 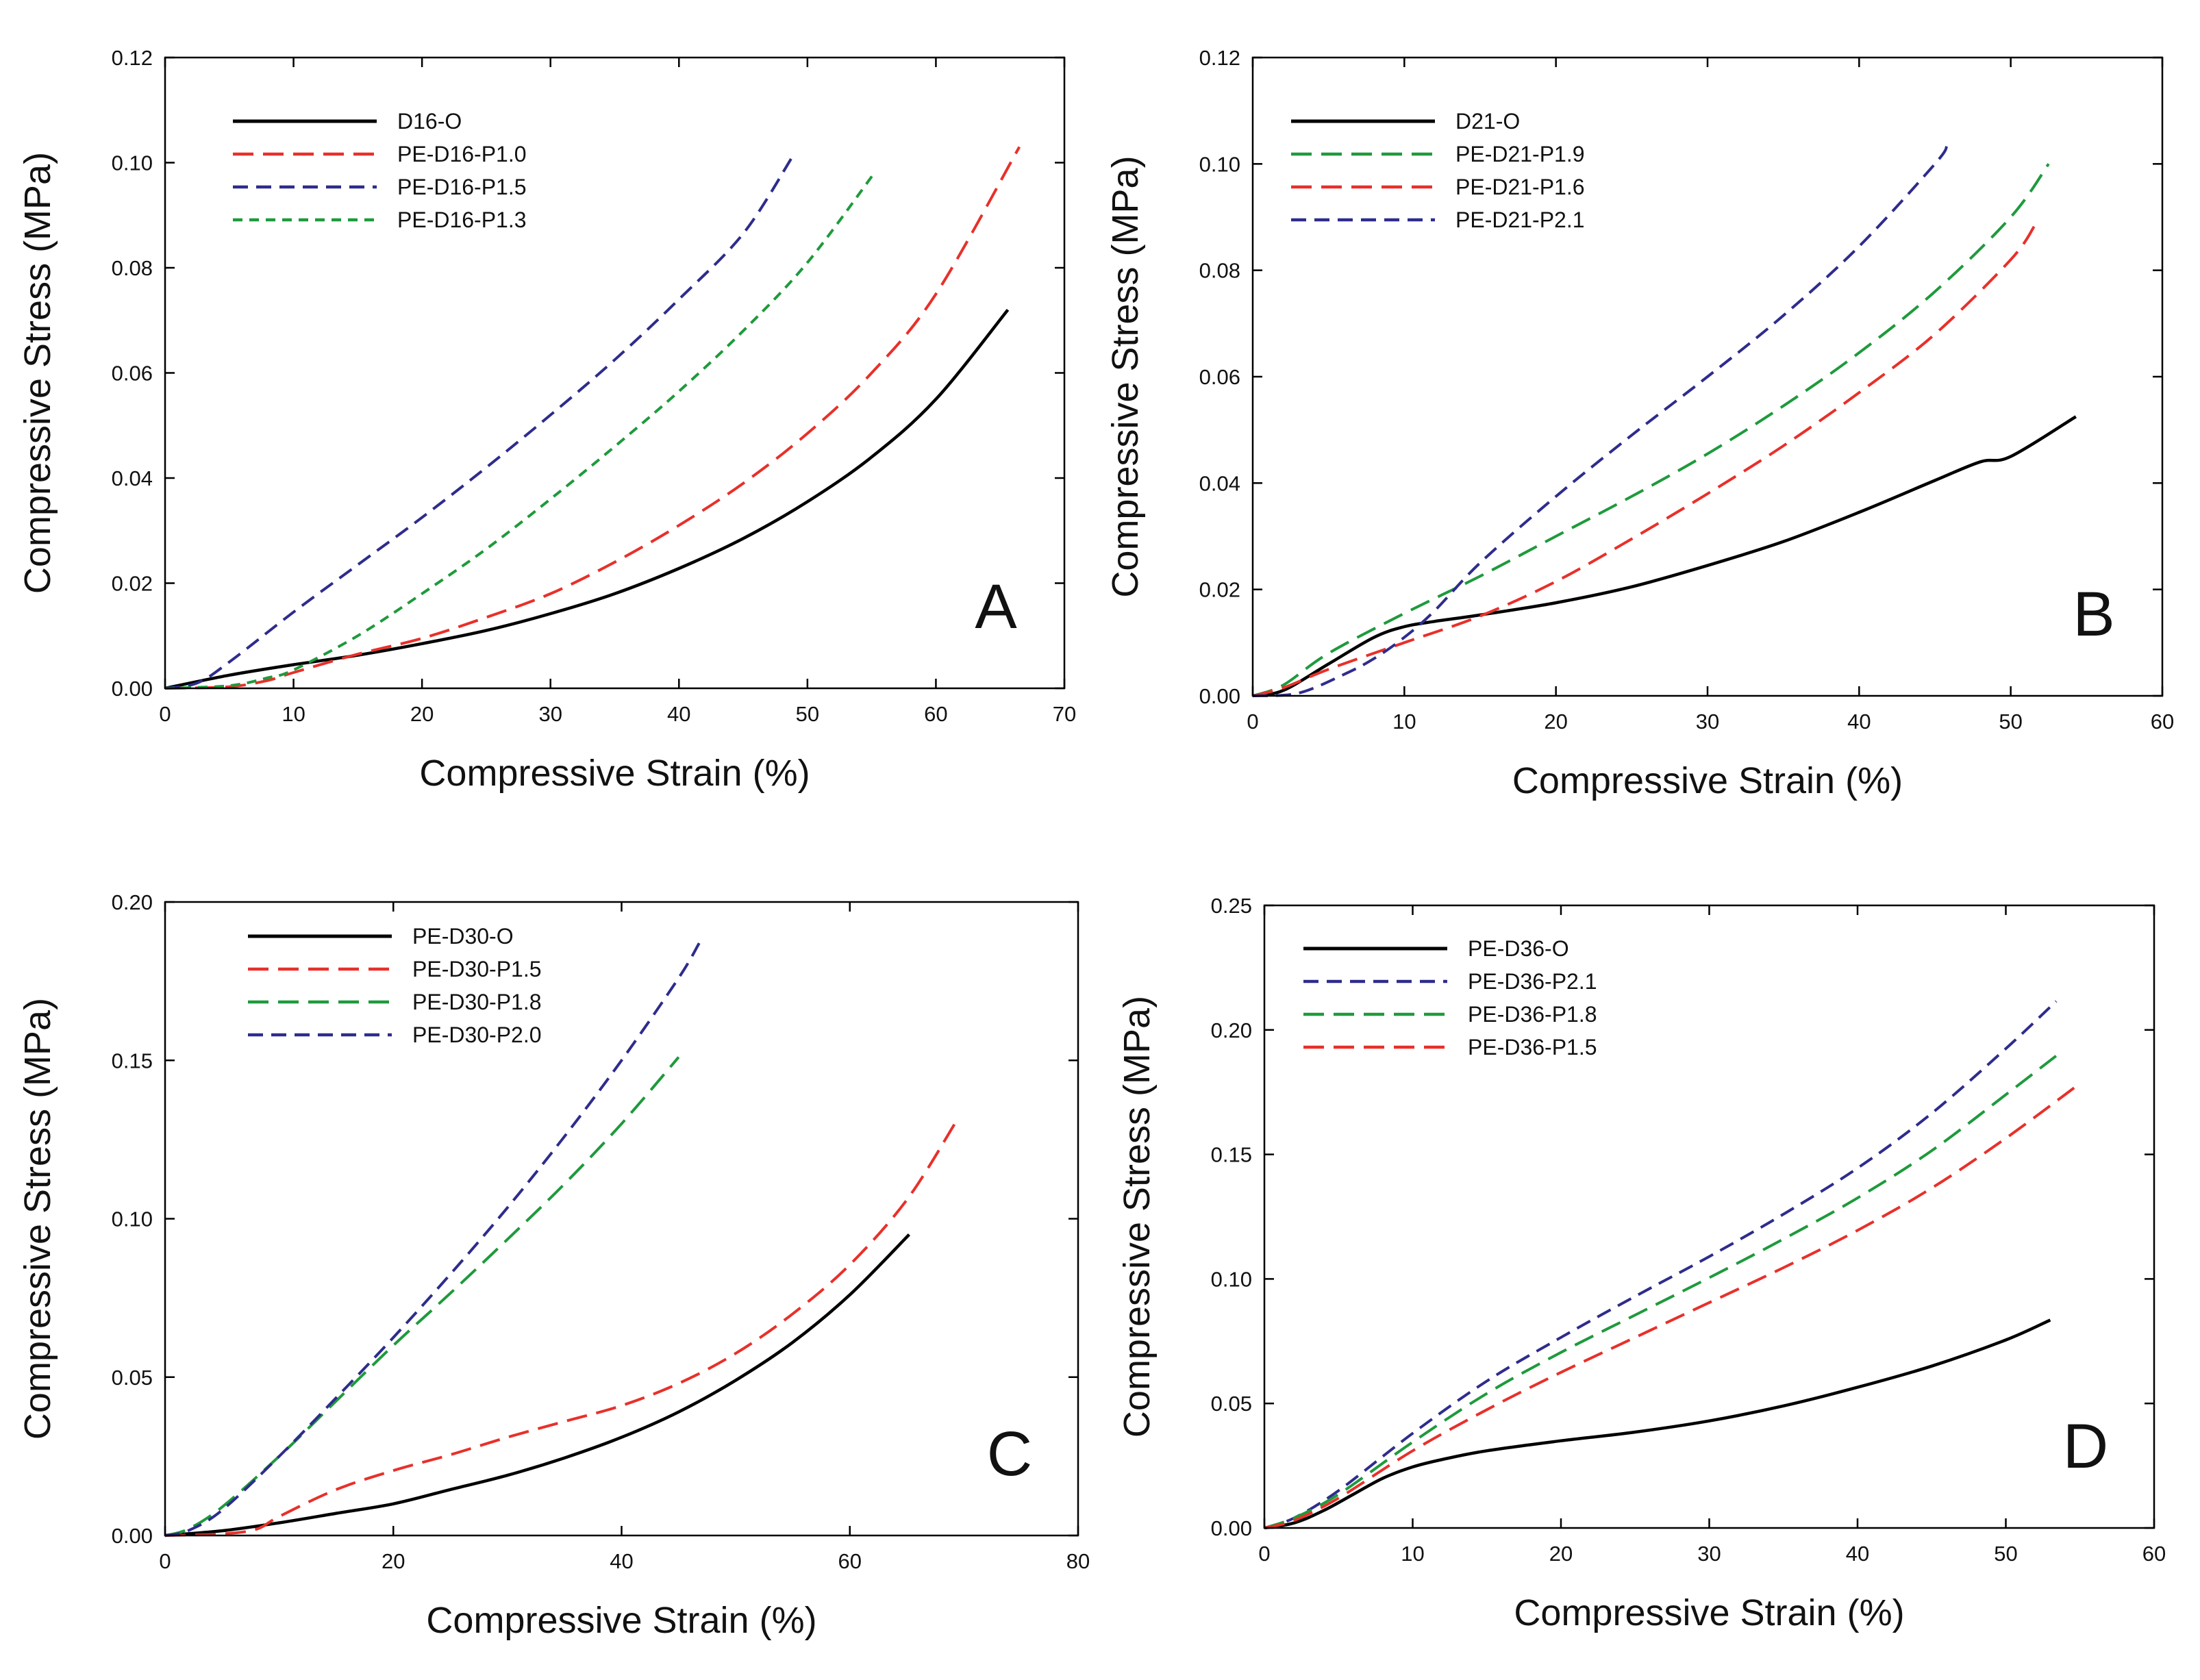 What do you see at coordinates (2093, 614) in the screenshot?
I see `panel-letter: B` at bounding box center [2093, 614].